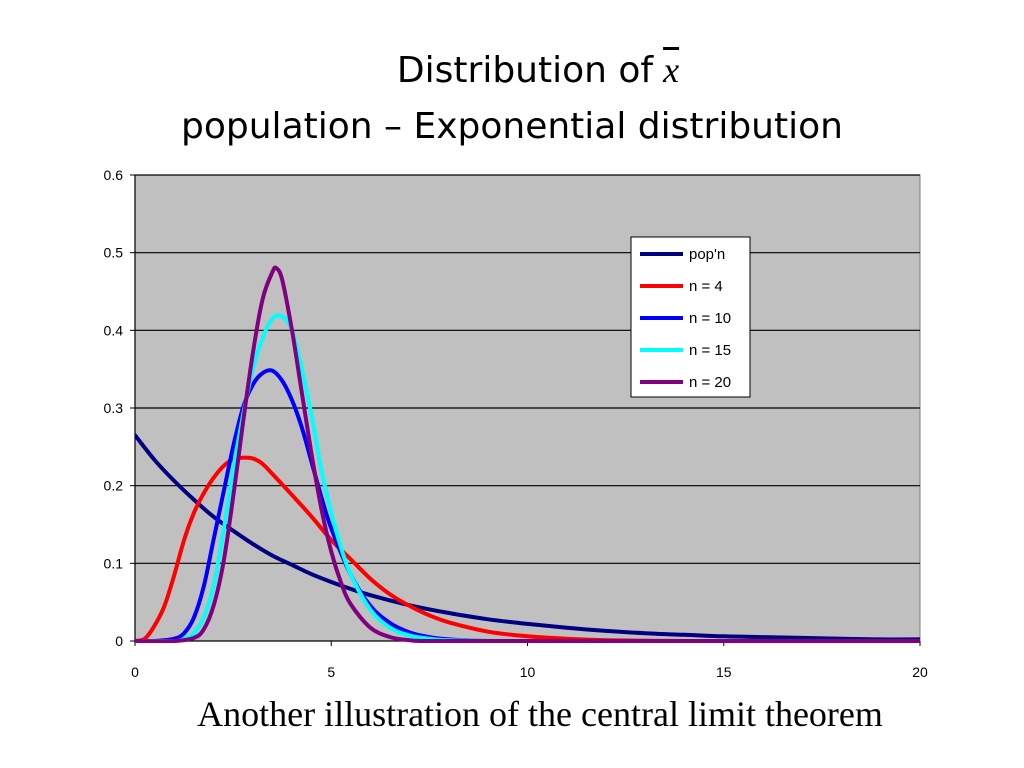 Image resolution: width=1024 pixels, height=768 pixels. What do you see at coordinates (114, 330) in the screenshot?
I see `y-tick-label: 0.4` at bounding box center [114, 330].